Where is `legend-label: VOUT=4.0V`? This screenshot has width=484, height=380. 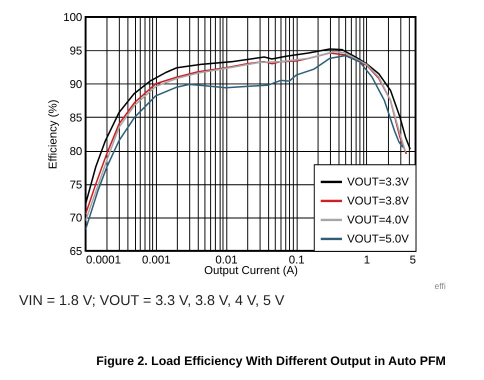
legend-label: VOUT=4.0V is located at coordinates (378, 220).